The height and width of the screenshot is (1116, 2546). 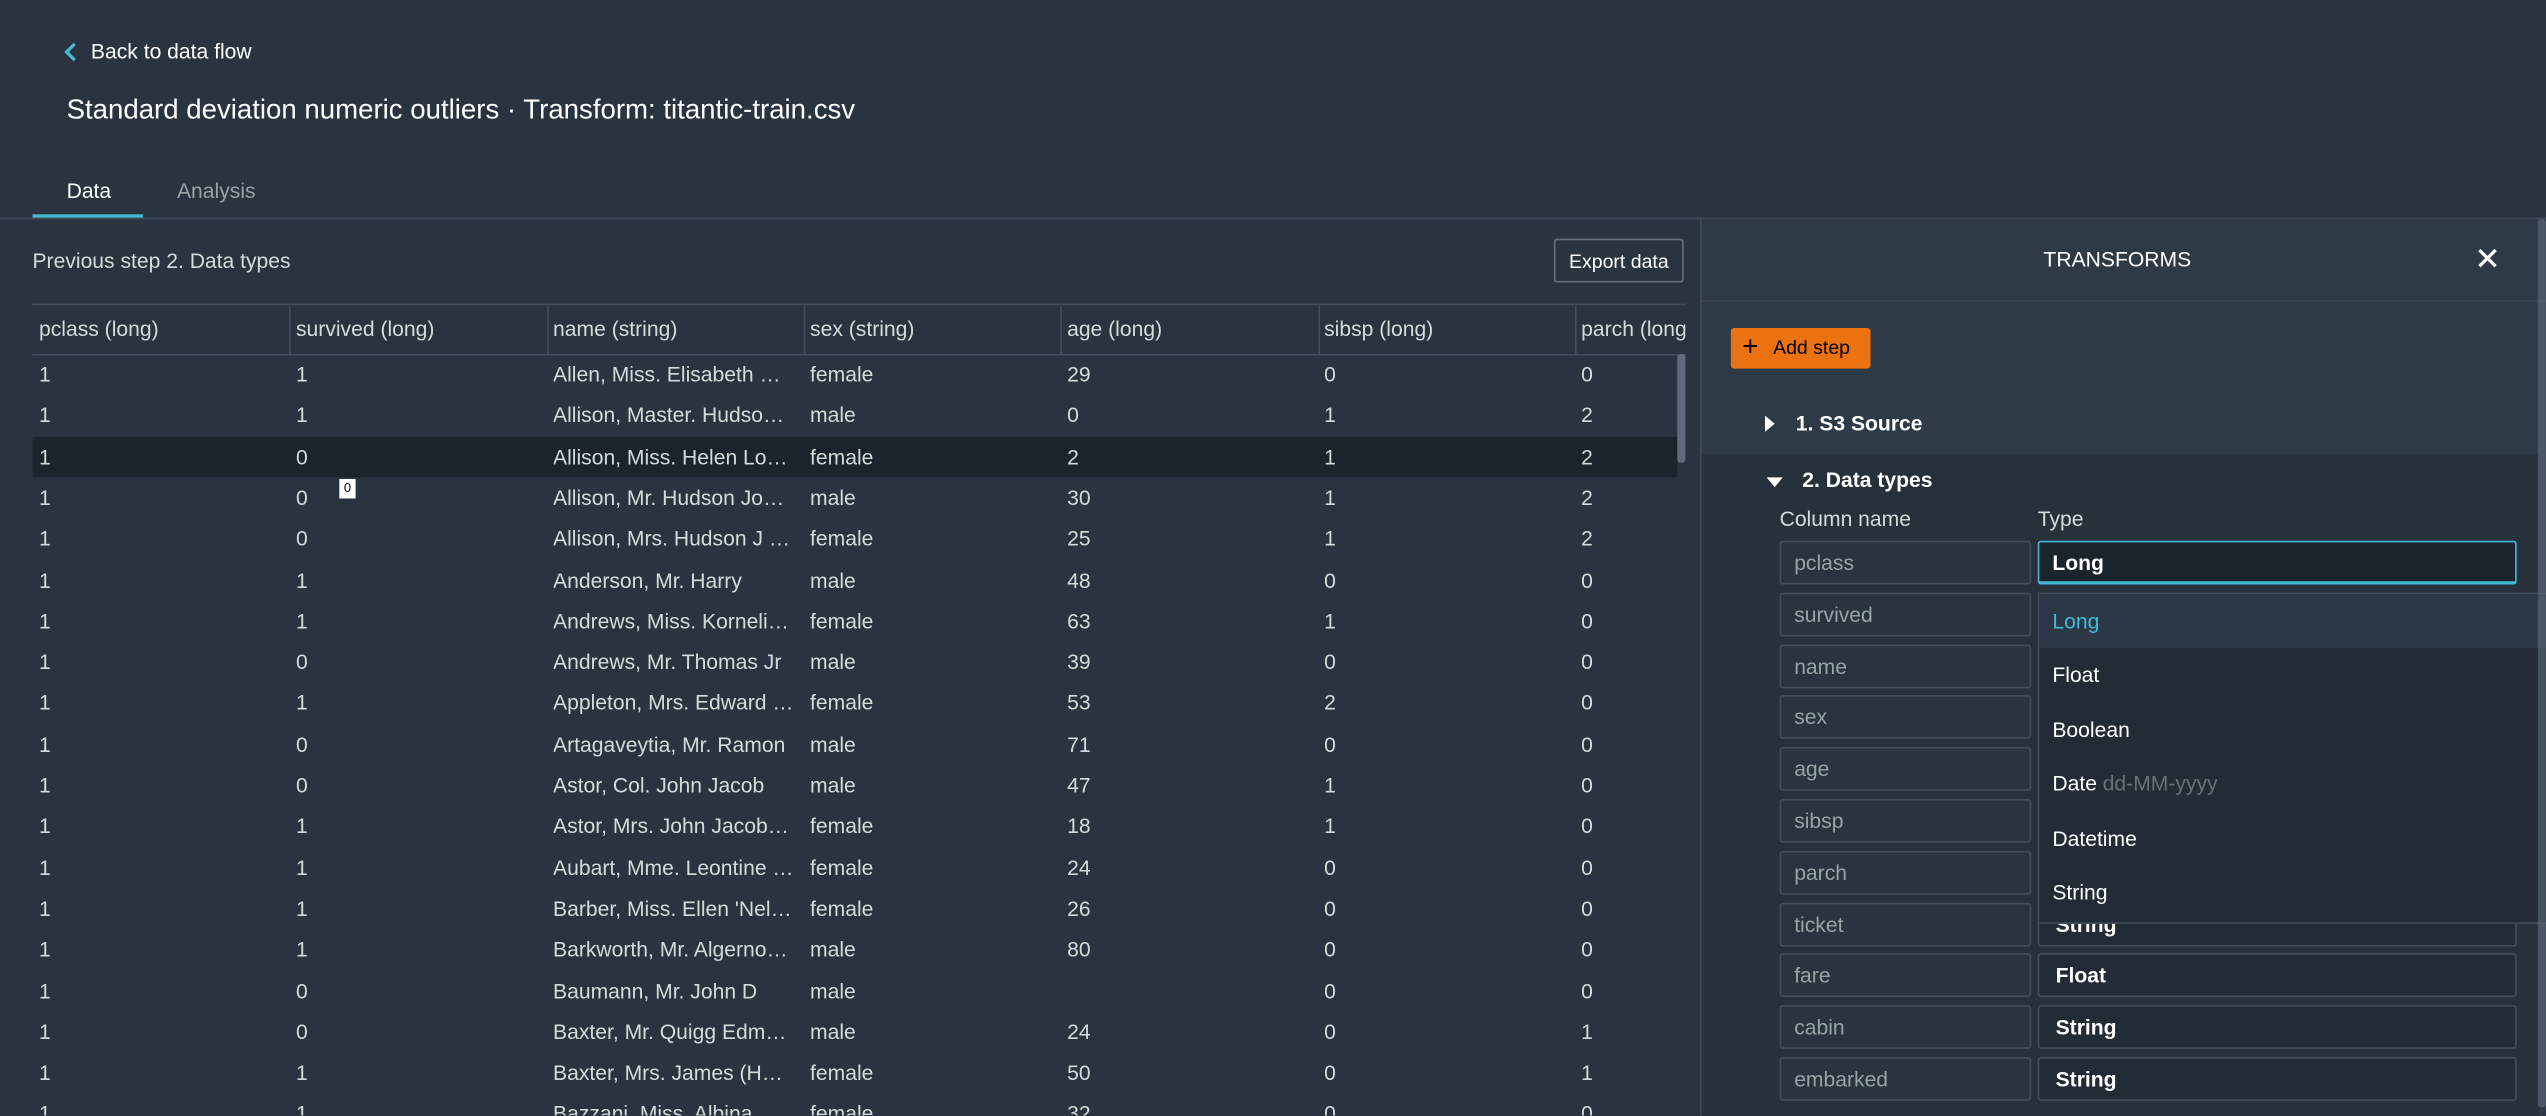 What do you see at coordinates (1681, 408) in the screenshot?
I see `scrollbar` at bounding box center [1681, 408].